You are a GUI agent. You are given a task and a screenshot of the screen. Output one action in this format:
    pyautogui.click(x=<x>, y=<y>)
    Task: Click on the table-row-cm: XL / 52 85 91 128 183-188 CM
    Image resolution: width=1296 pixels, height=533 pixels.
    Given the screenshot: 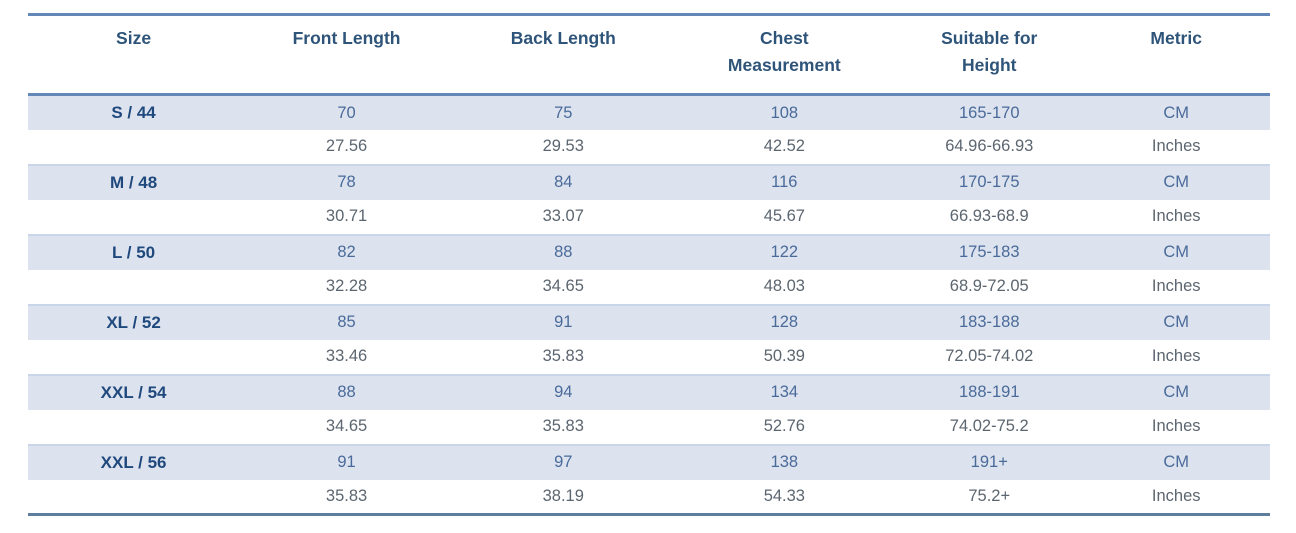 What is the action you would take?
    pyautogui.click(x=649, y=322)
    